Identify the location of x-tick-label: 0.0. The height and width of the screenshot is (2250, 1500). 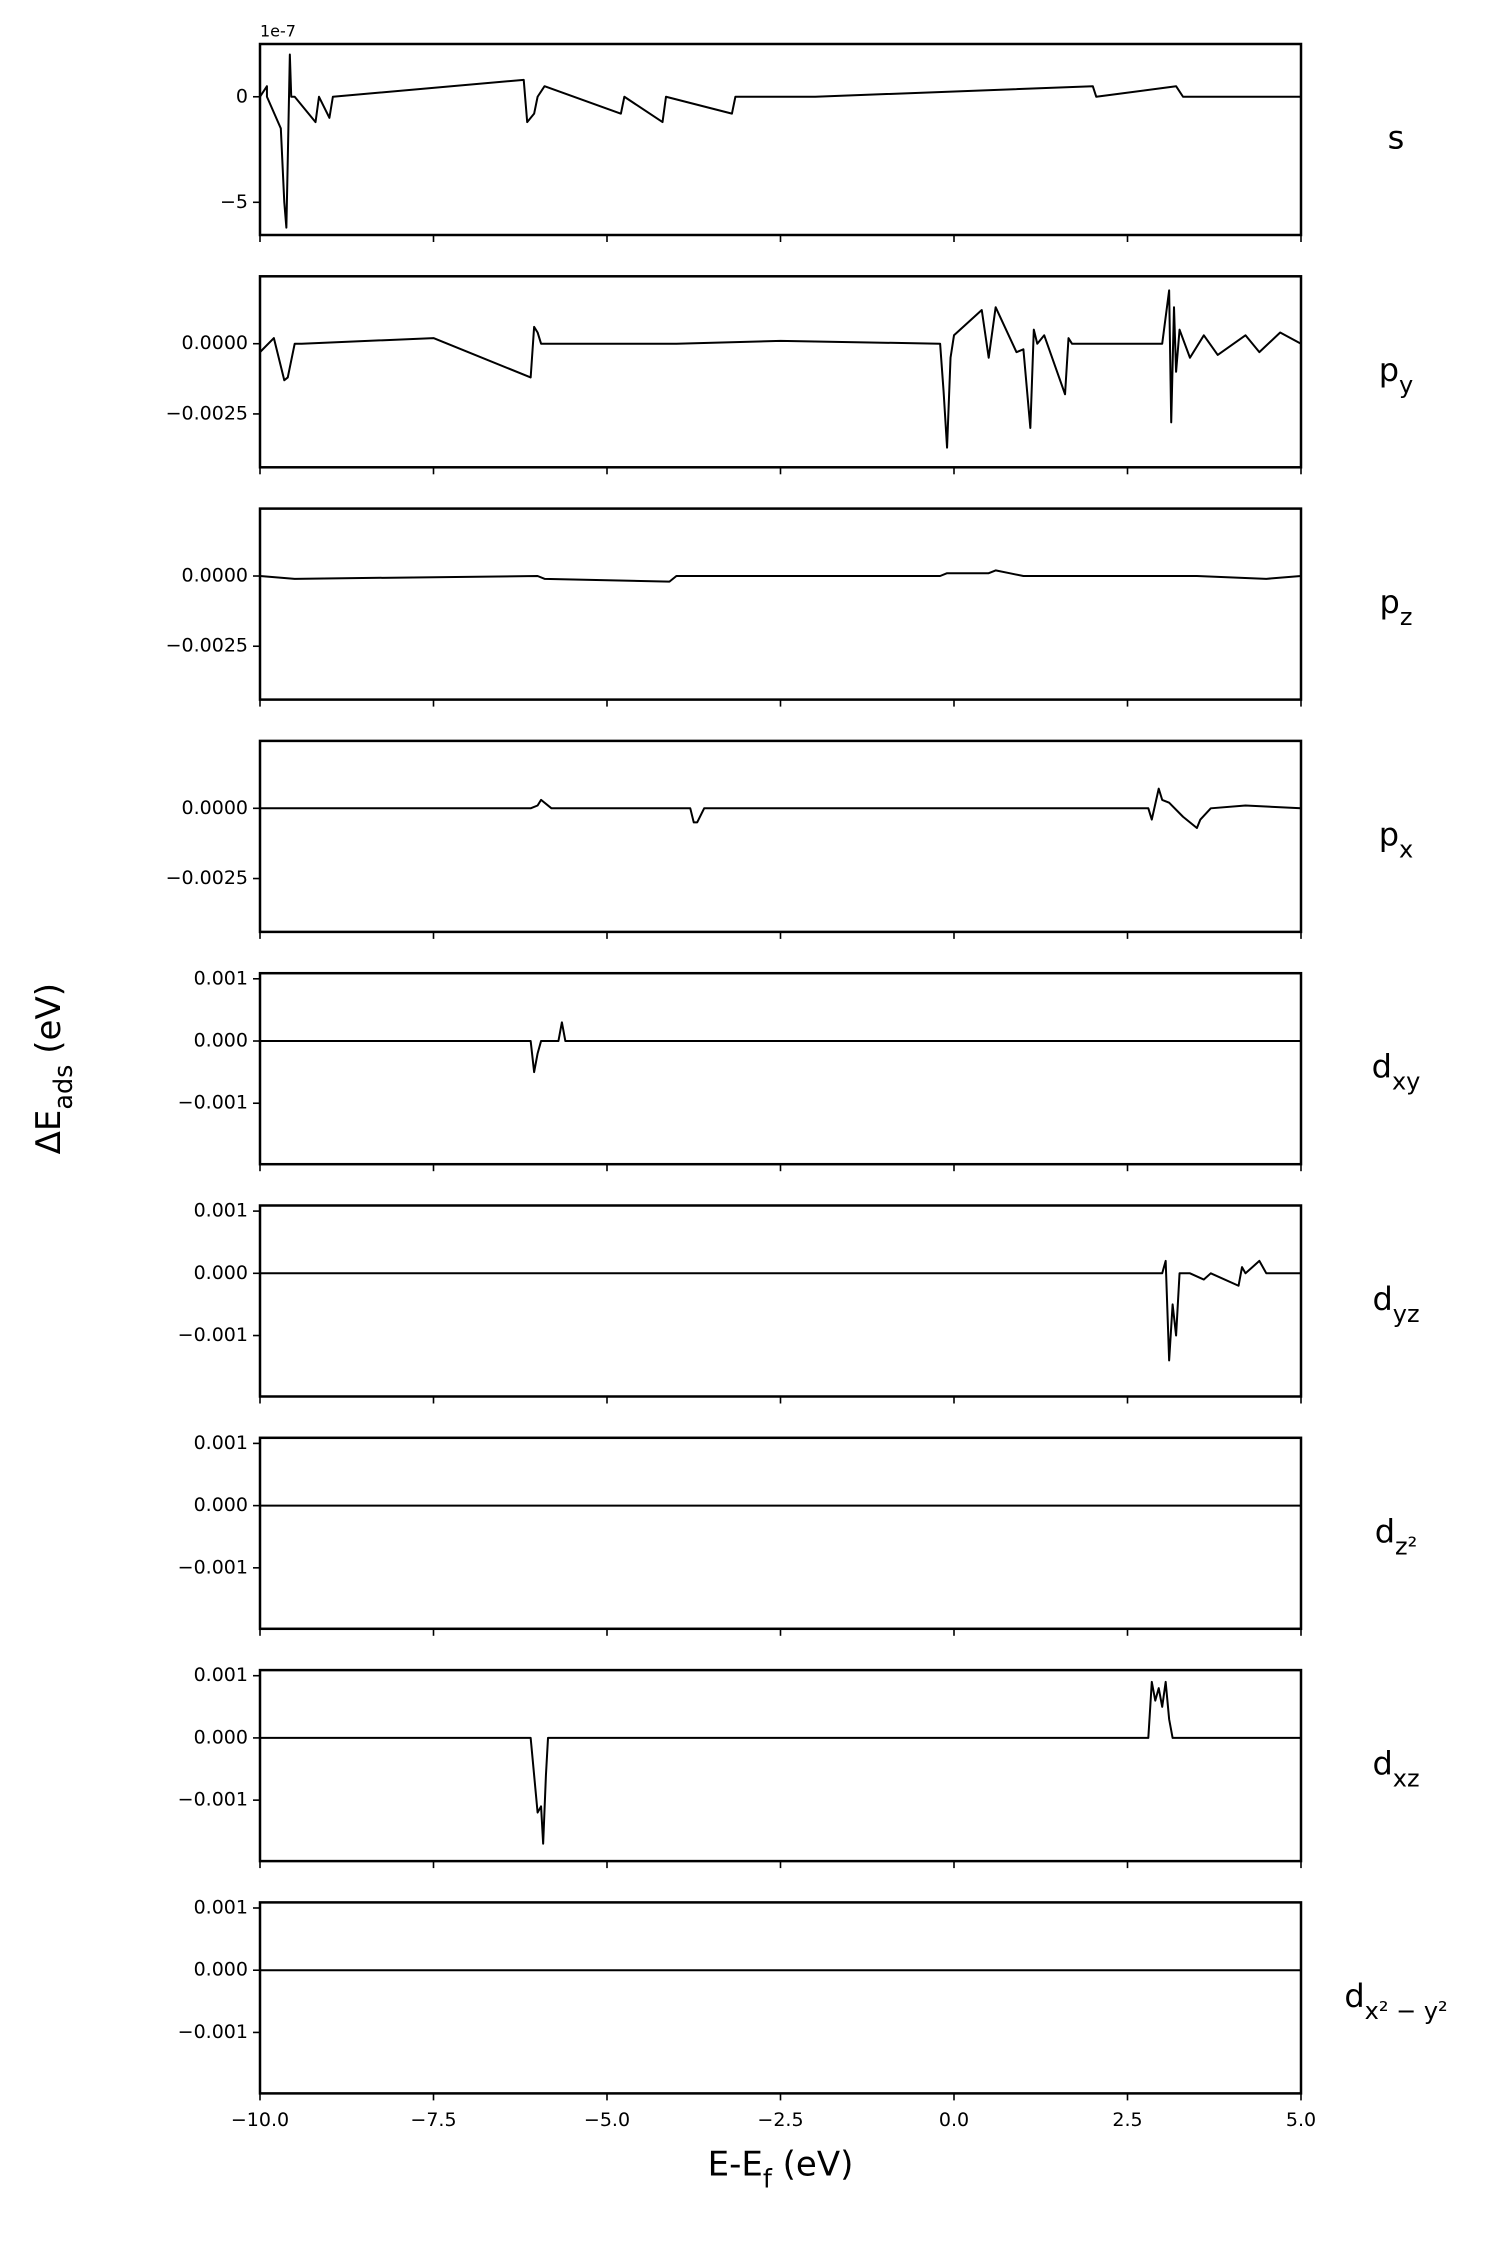
(954, 2120).